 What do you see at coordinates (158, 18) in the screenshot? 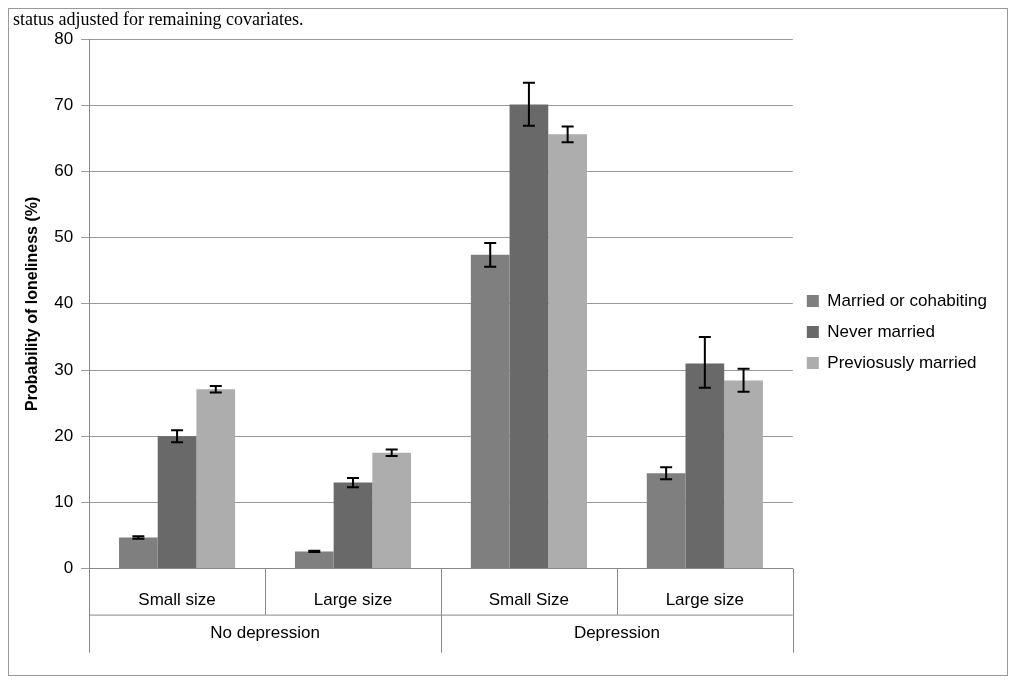
I see `text: status adjusted for remaining covariates.` at bounding box center [158, 18].